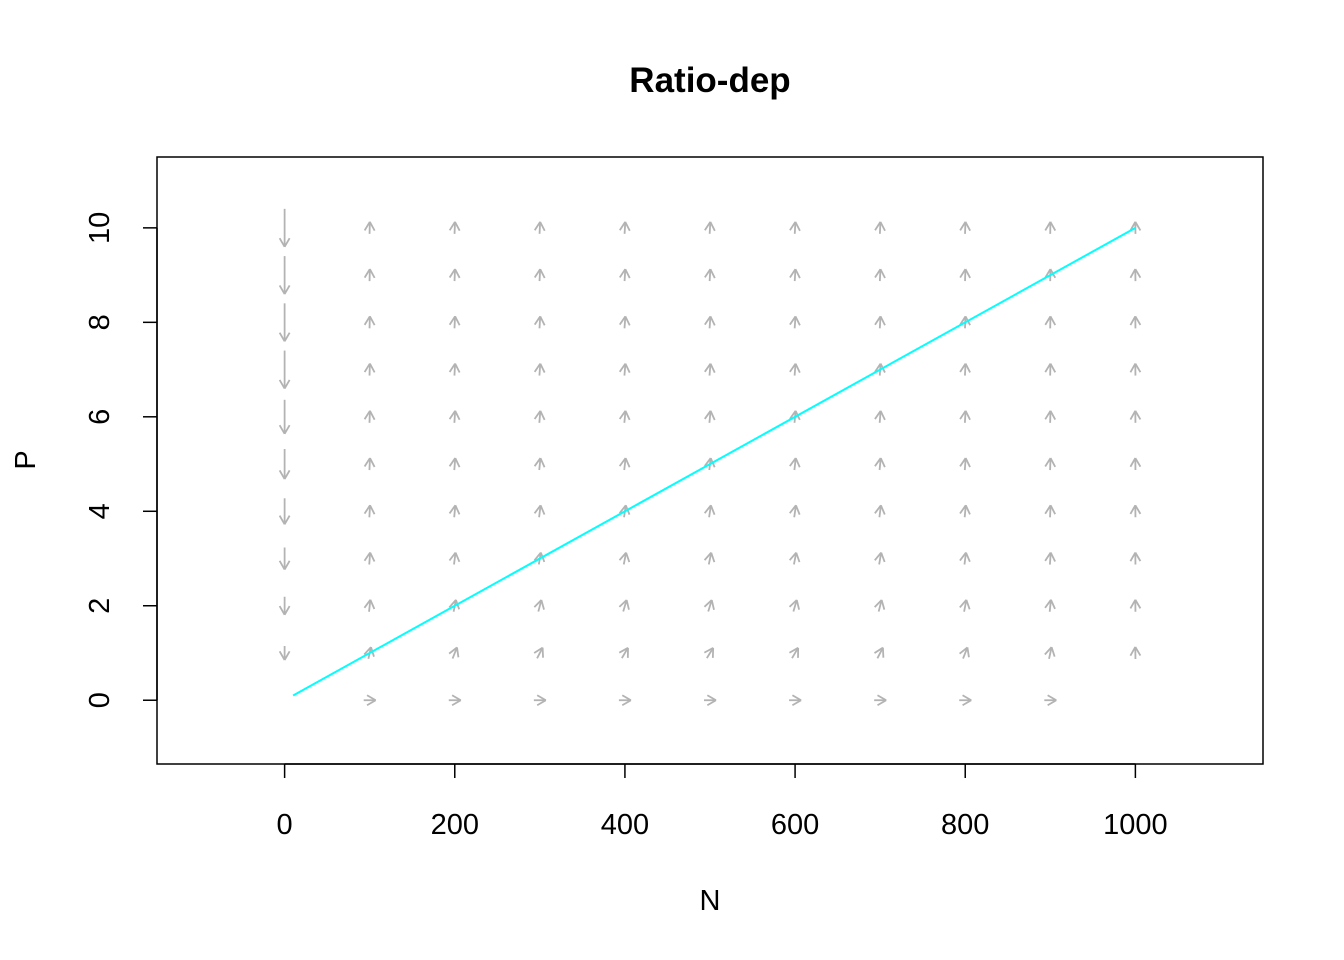 This screenshot has height=960, width=1344. What do you see at coordinates (100, 322) in the screenshot?
I see `y-tick-label: 8` at bounding box center [100, 322].